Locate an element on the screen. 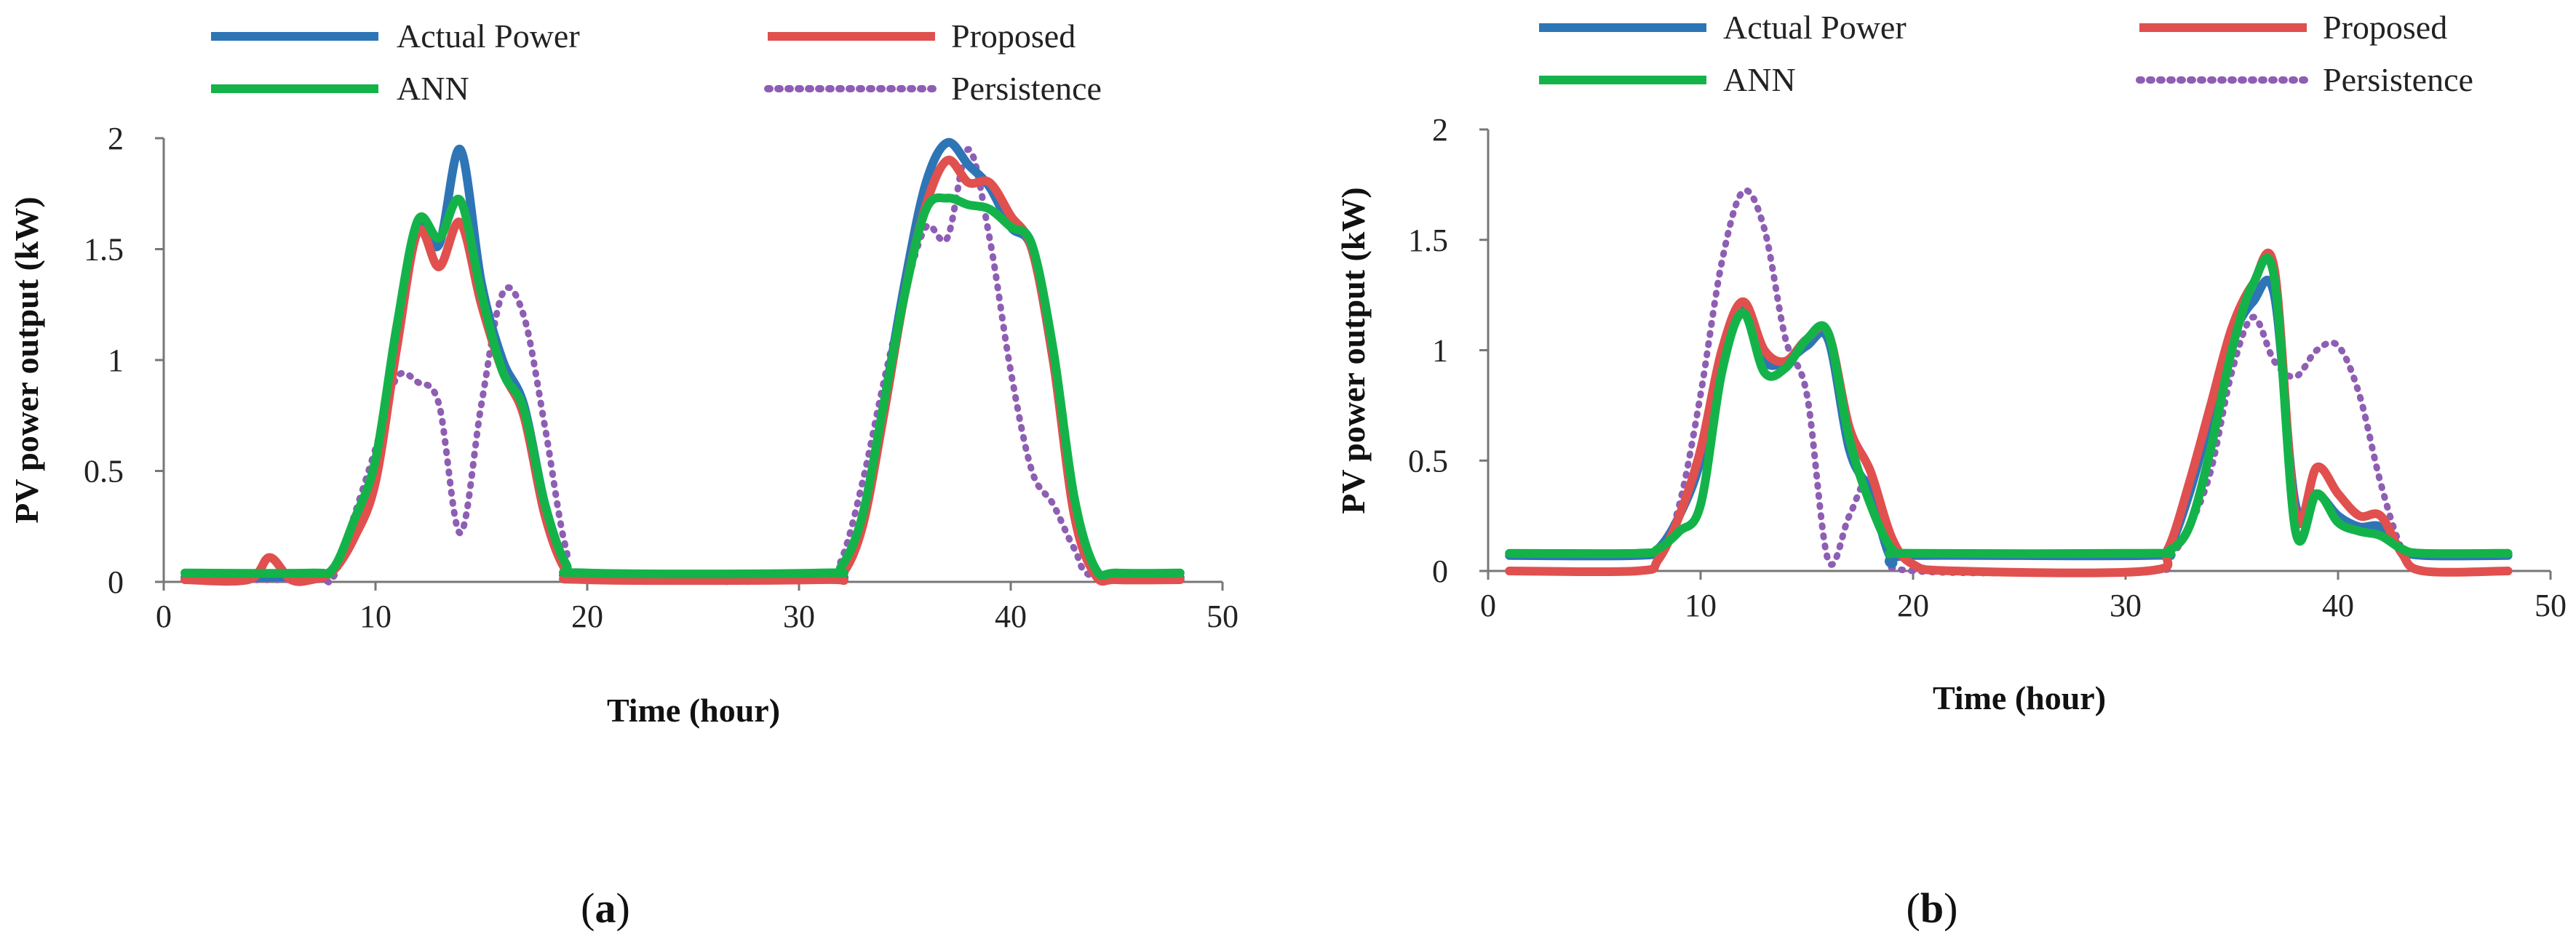  series-line-ann is located at coordinates (2009, 406).